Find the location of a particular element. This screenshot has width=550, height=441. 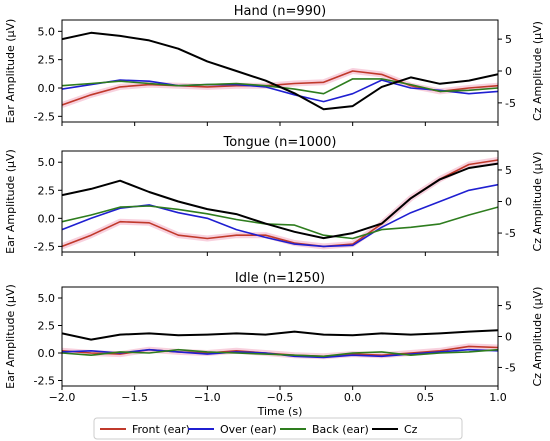

legend-label: Front (ear) is located at coordinates (161, 429).